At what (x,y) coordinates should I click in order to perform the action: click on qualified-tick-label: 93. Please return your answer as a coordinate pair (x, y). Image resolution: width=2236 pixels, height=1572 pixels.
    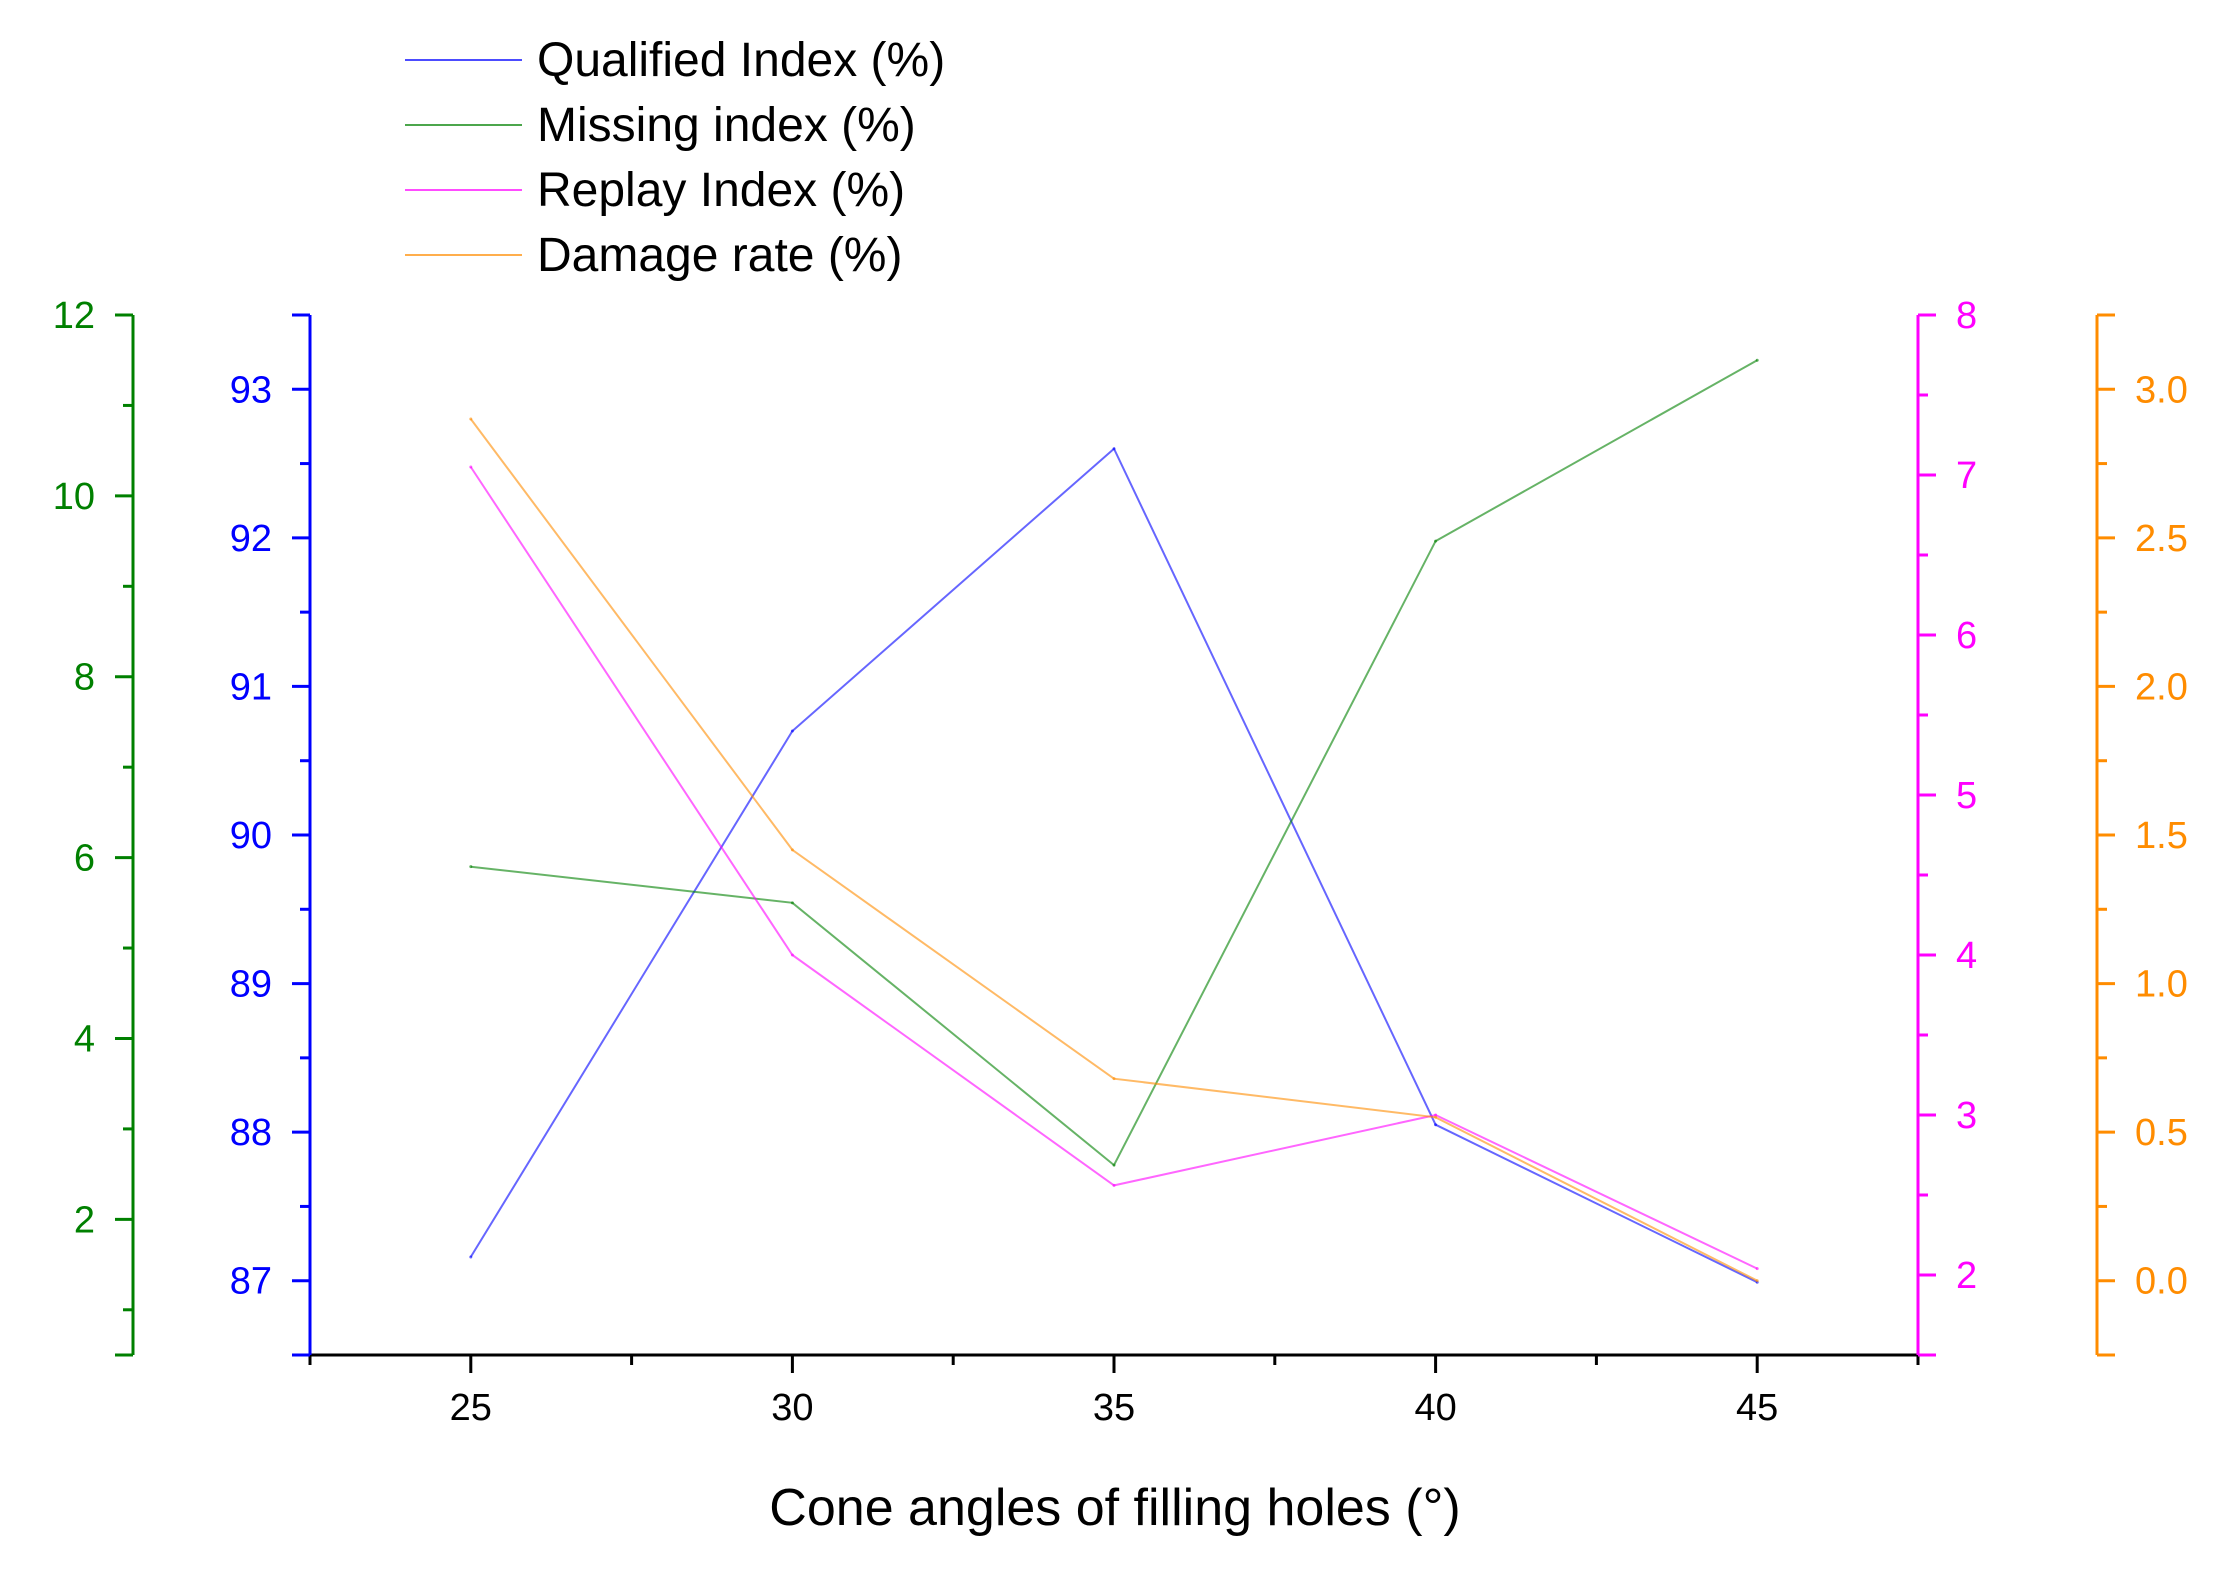
    Looking at the image, I should click on (251, 390).